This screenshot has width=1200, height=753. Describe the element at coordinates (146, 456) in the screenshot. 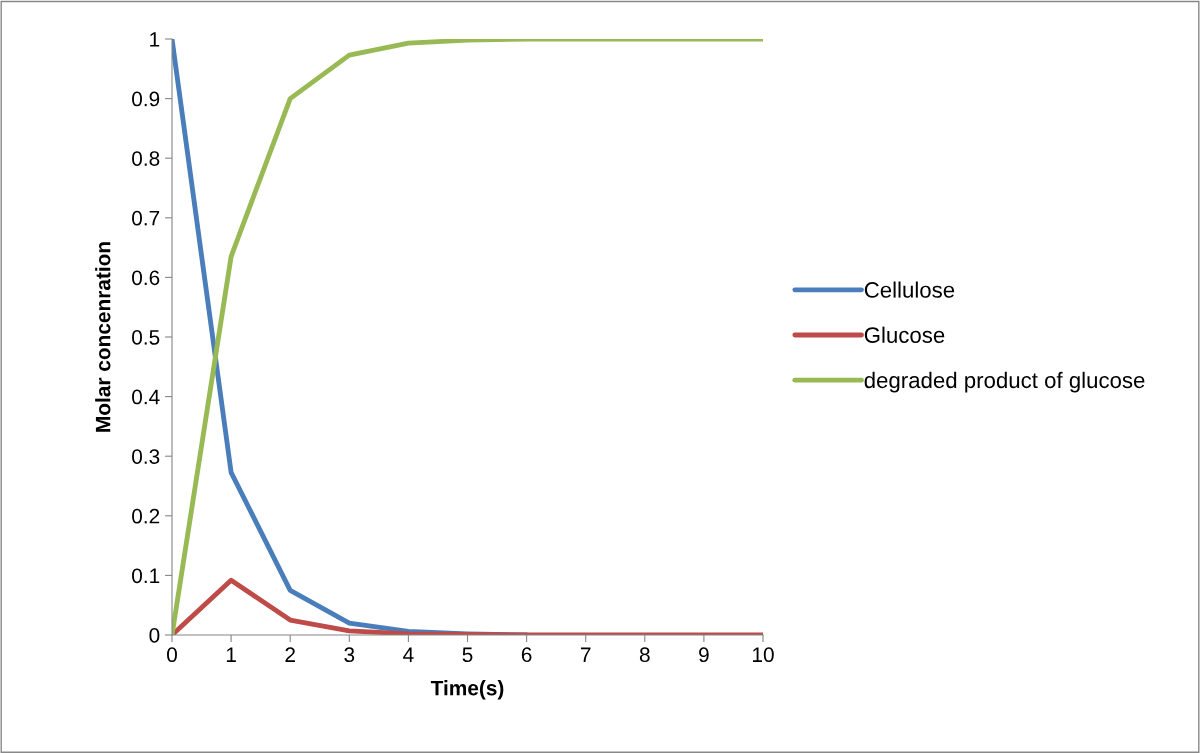

I see `y-tick-label: 0.3` at that location.